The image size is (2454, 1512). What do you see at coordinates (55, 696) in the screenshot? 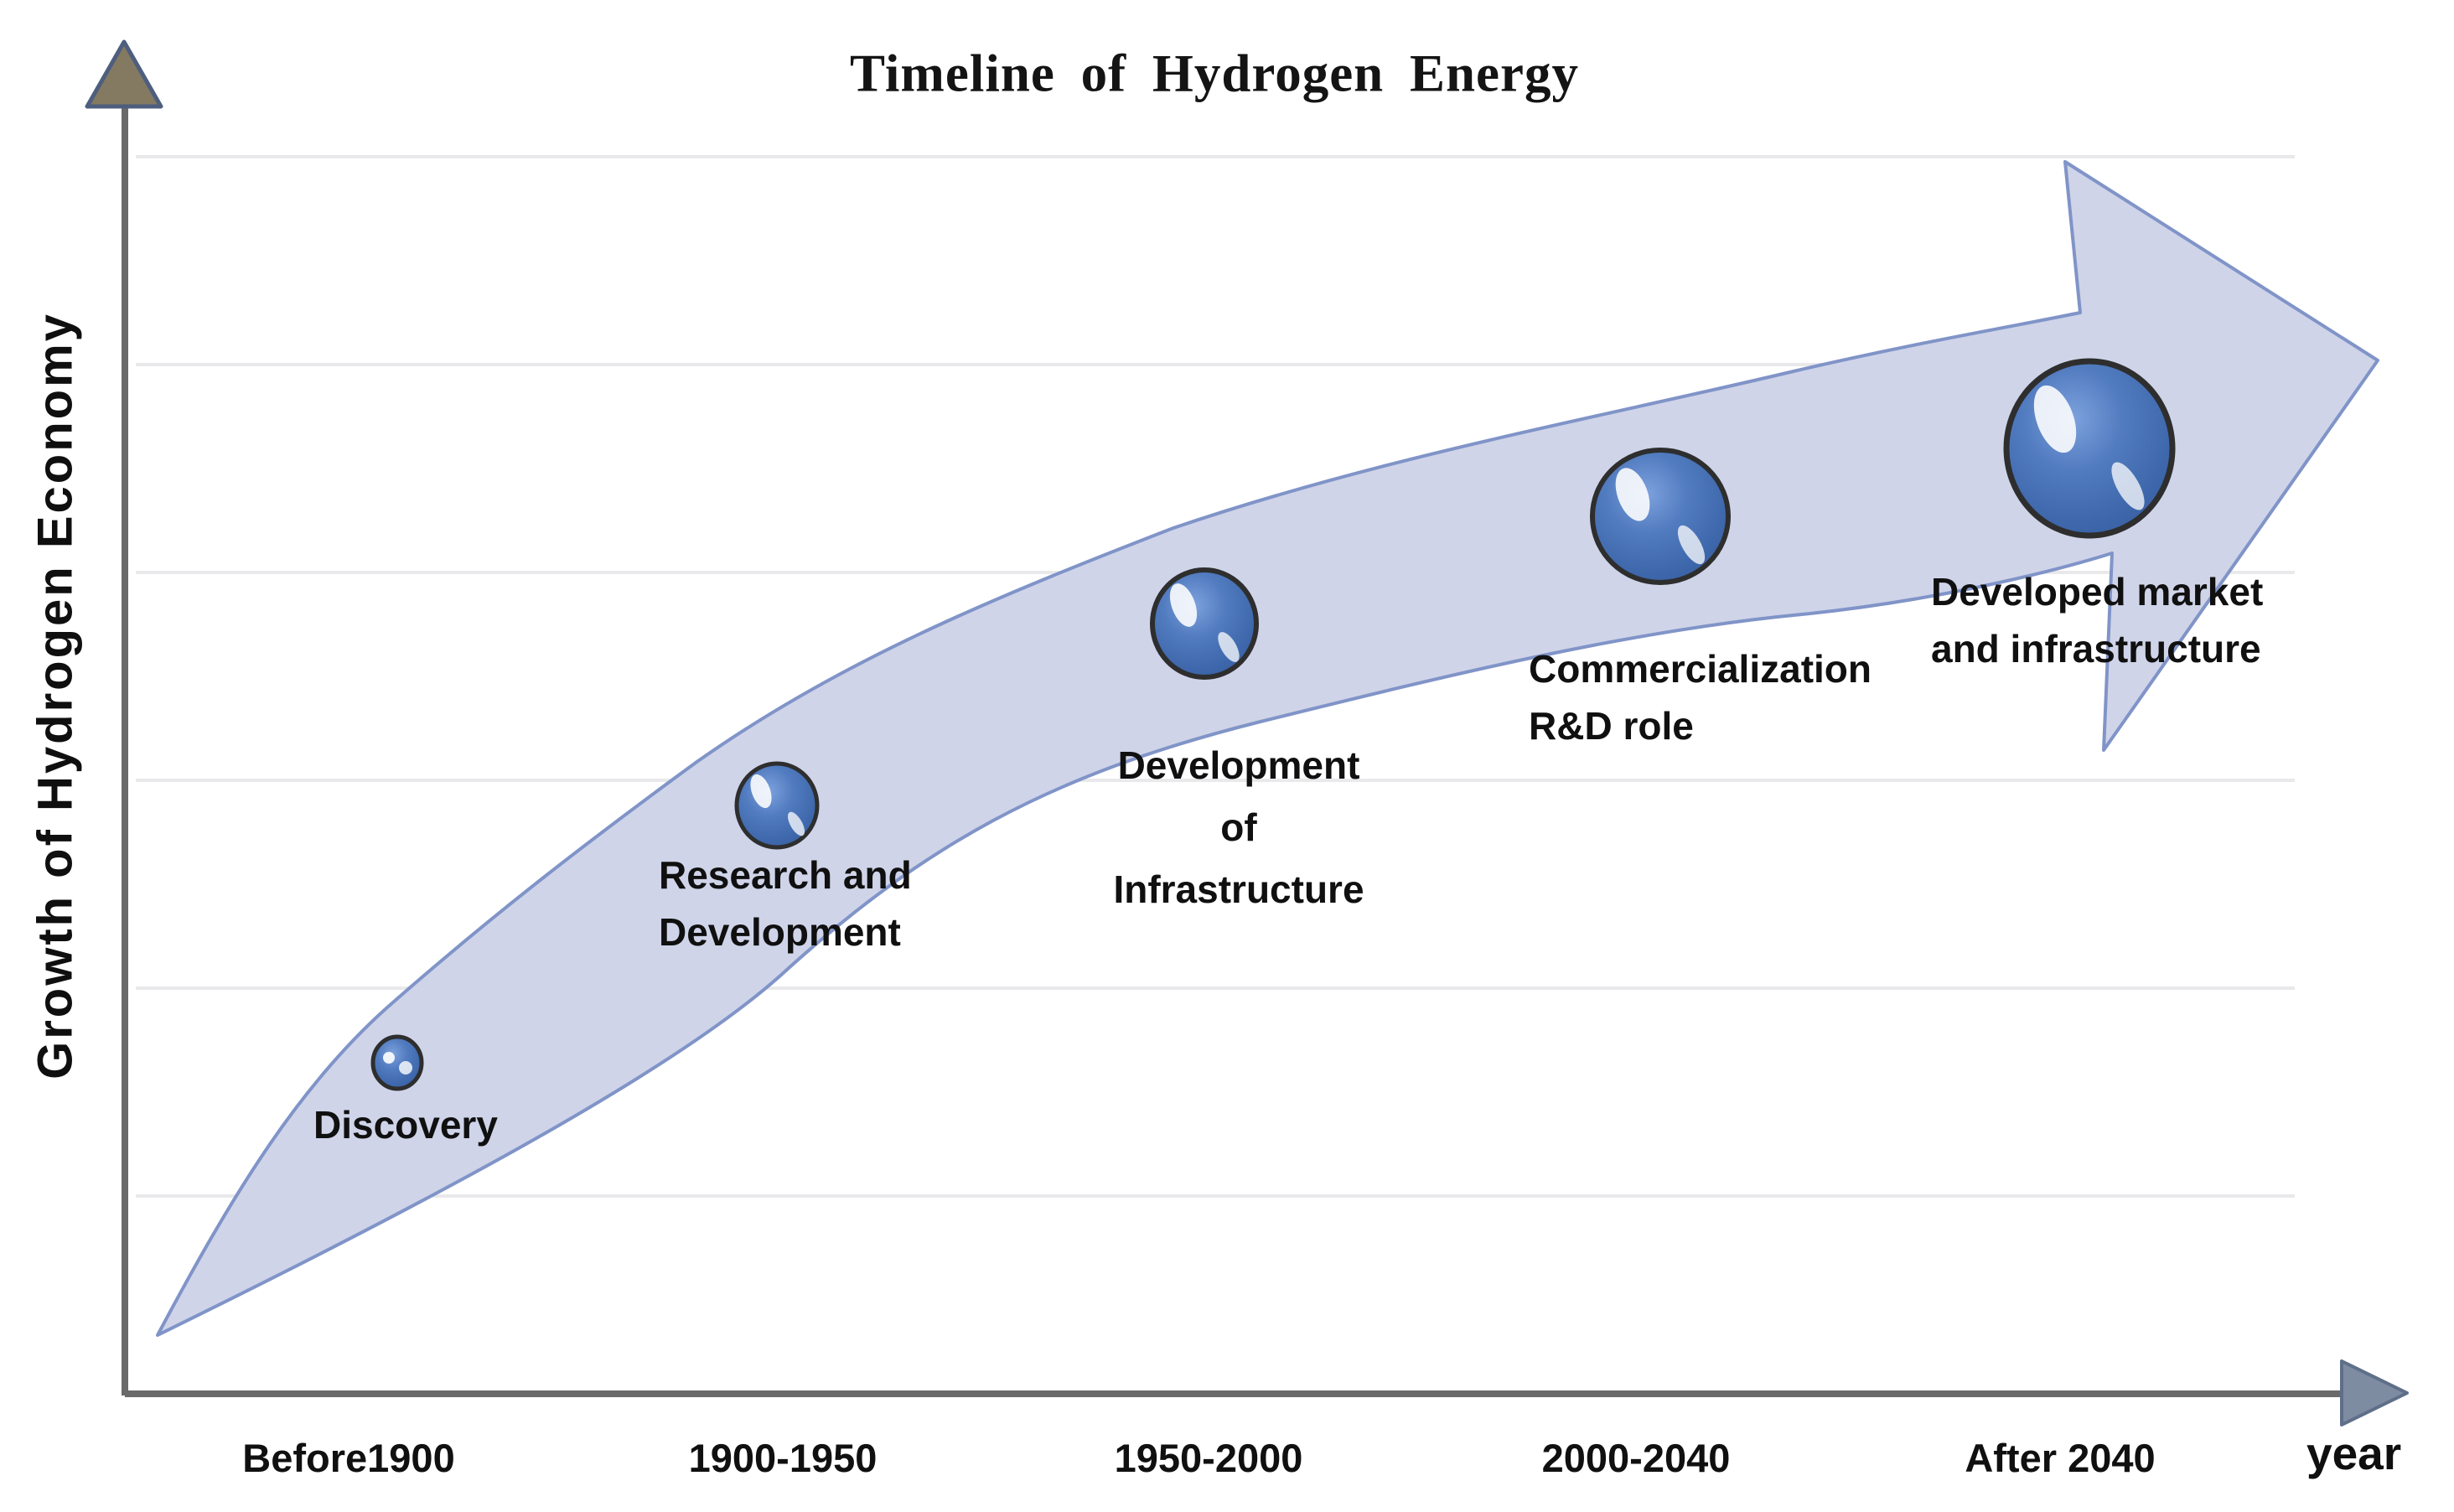
I see `y-axis-label: Growth of Hydrogen Economy` at bounding box center [55, 696].